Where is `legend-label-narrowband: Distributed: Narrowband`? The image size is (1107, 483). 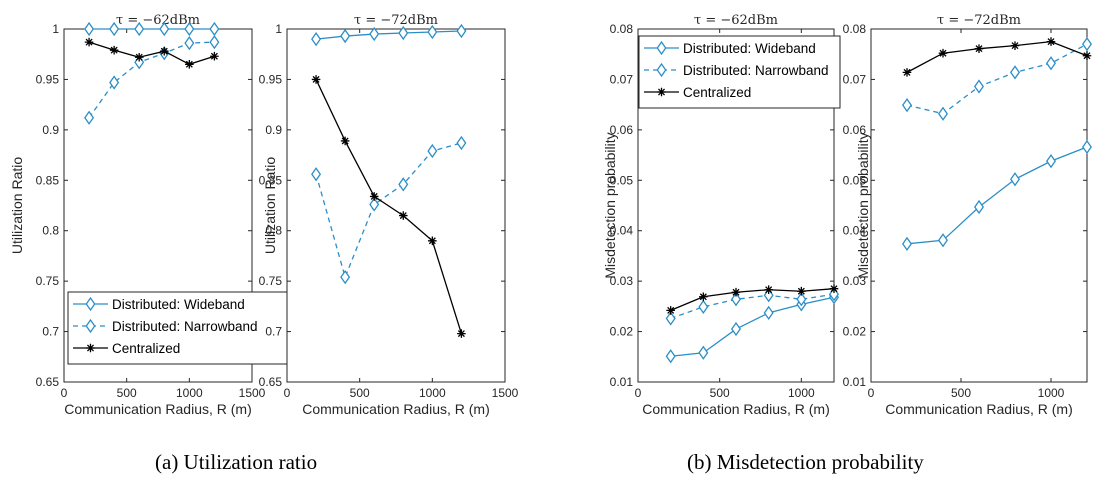
legend-label-narrowband: Distributed: Narrowband is located at coordinates (756, 70).